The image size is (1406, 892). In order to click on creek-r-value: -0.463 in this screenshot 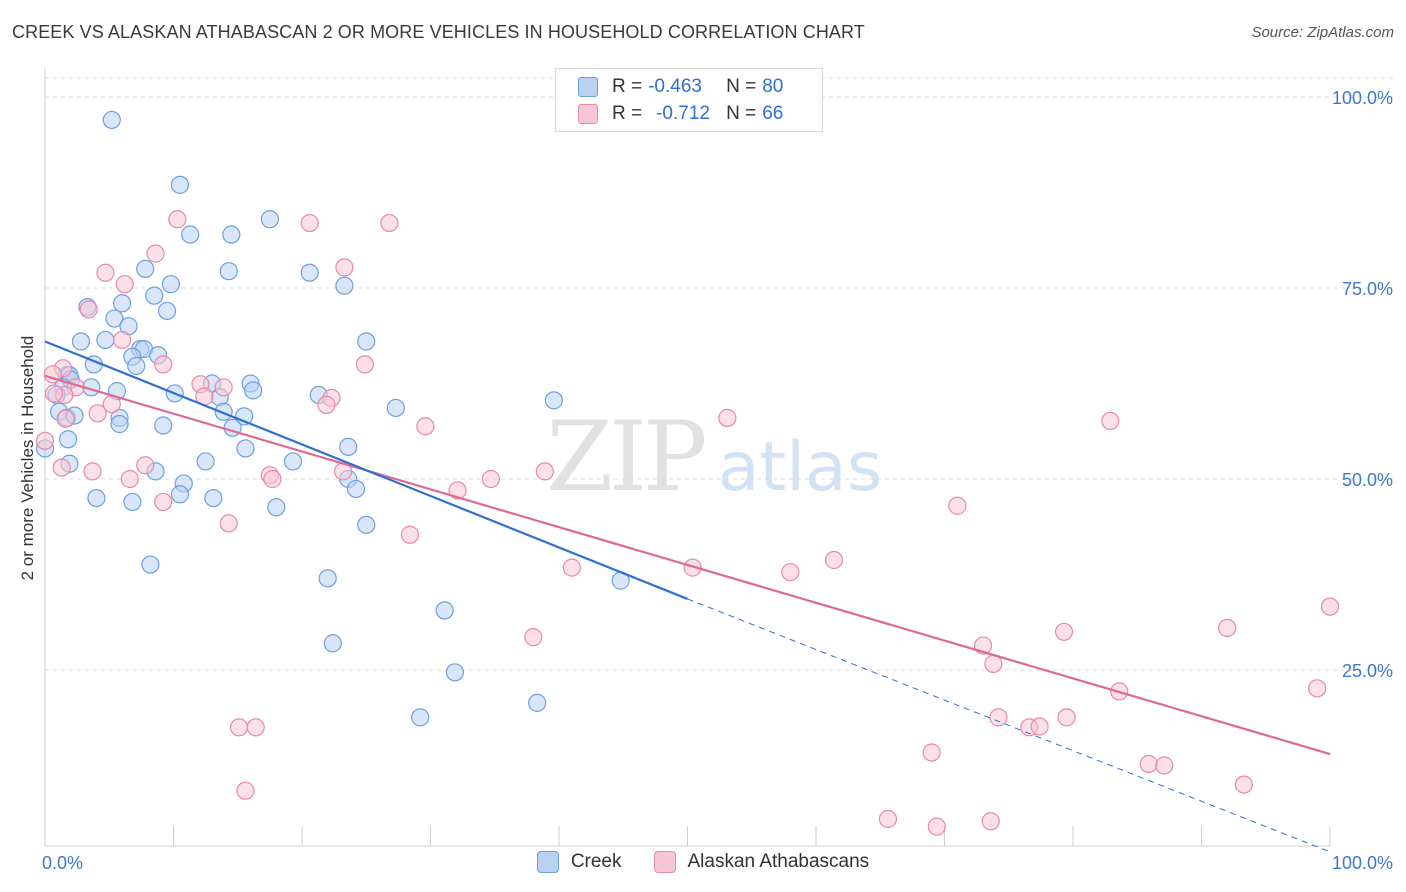, I will do `click(675, 86)`.